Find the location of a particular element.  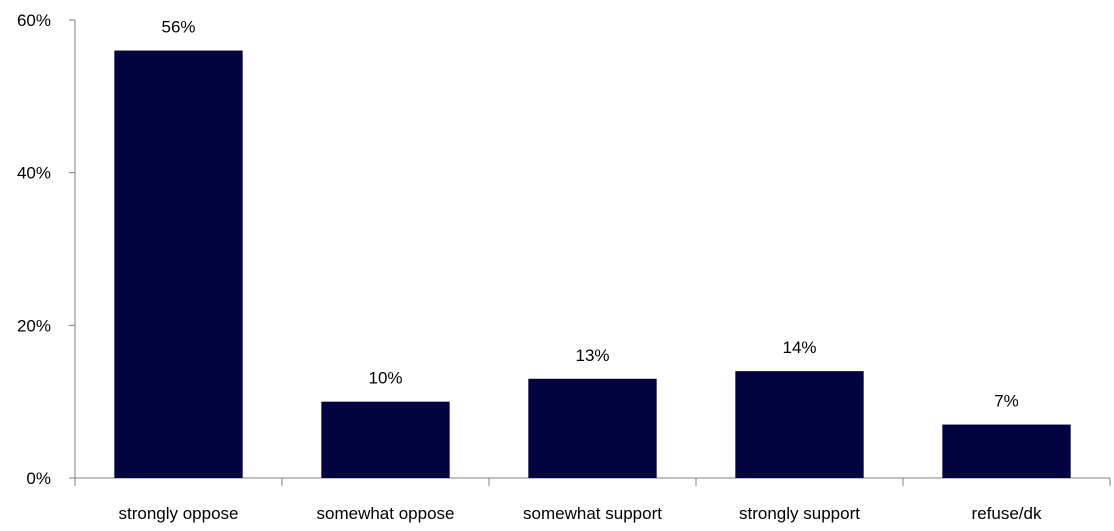

y-tick-label: 20% is located at coordinates (34, 325).